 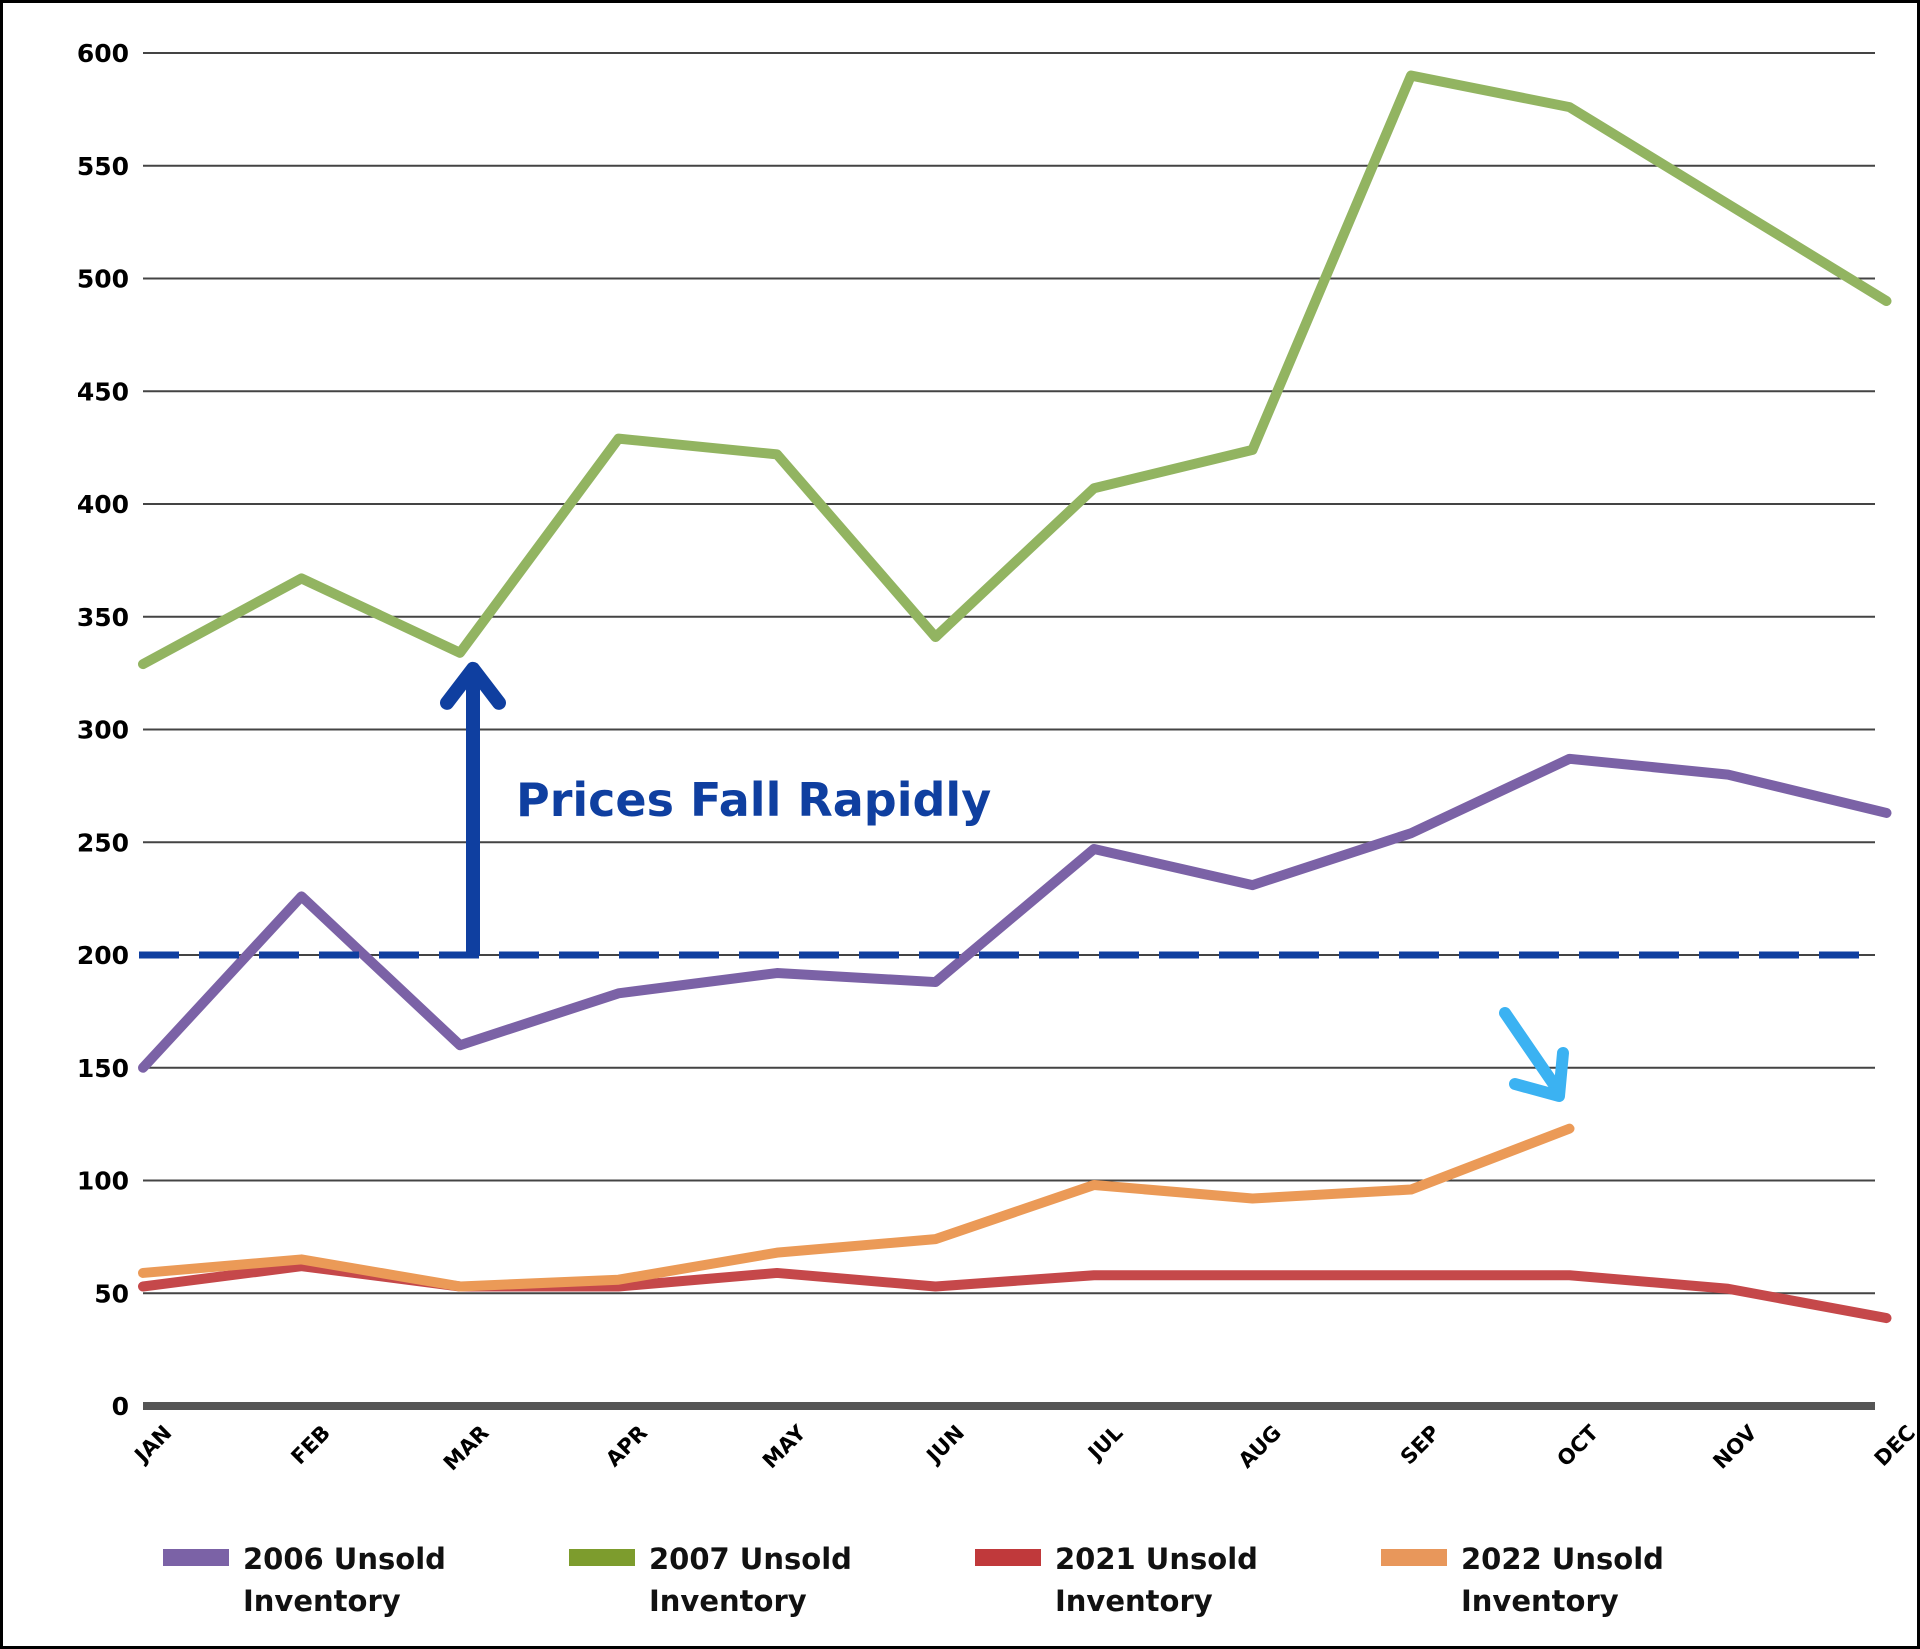 What do you see at coordinates (626, 1446) in the screenshot?
I see `x-tick-label: APR` at bounding box center [626, 1446].